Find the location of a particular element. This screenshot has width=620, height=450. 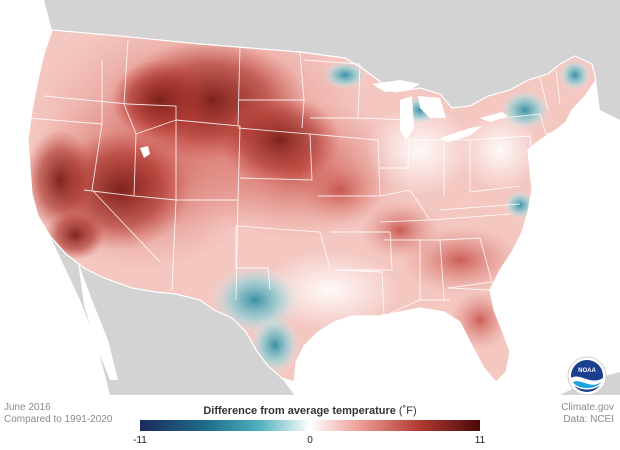

legend-max-label: 11 is located at coordinates (480, 440).